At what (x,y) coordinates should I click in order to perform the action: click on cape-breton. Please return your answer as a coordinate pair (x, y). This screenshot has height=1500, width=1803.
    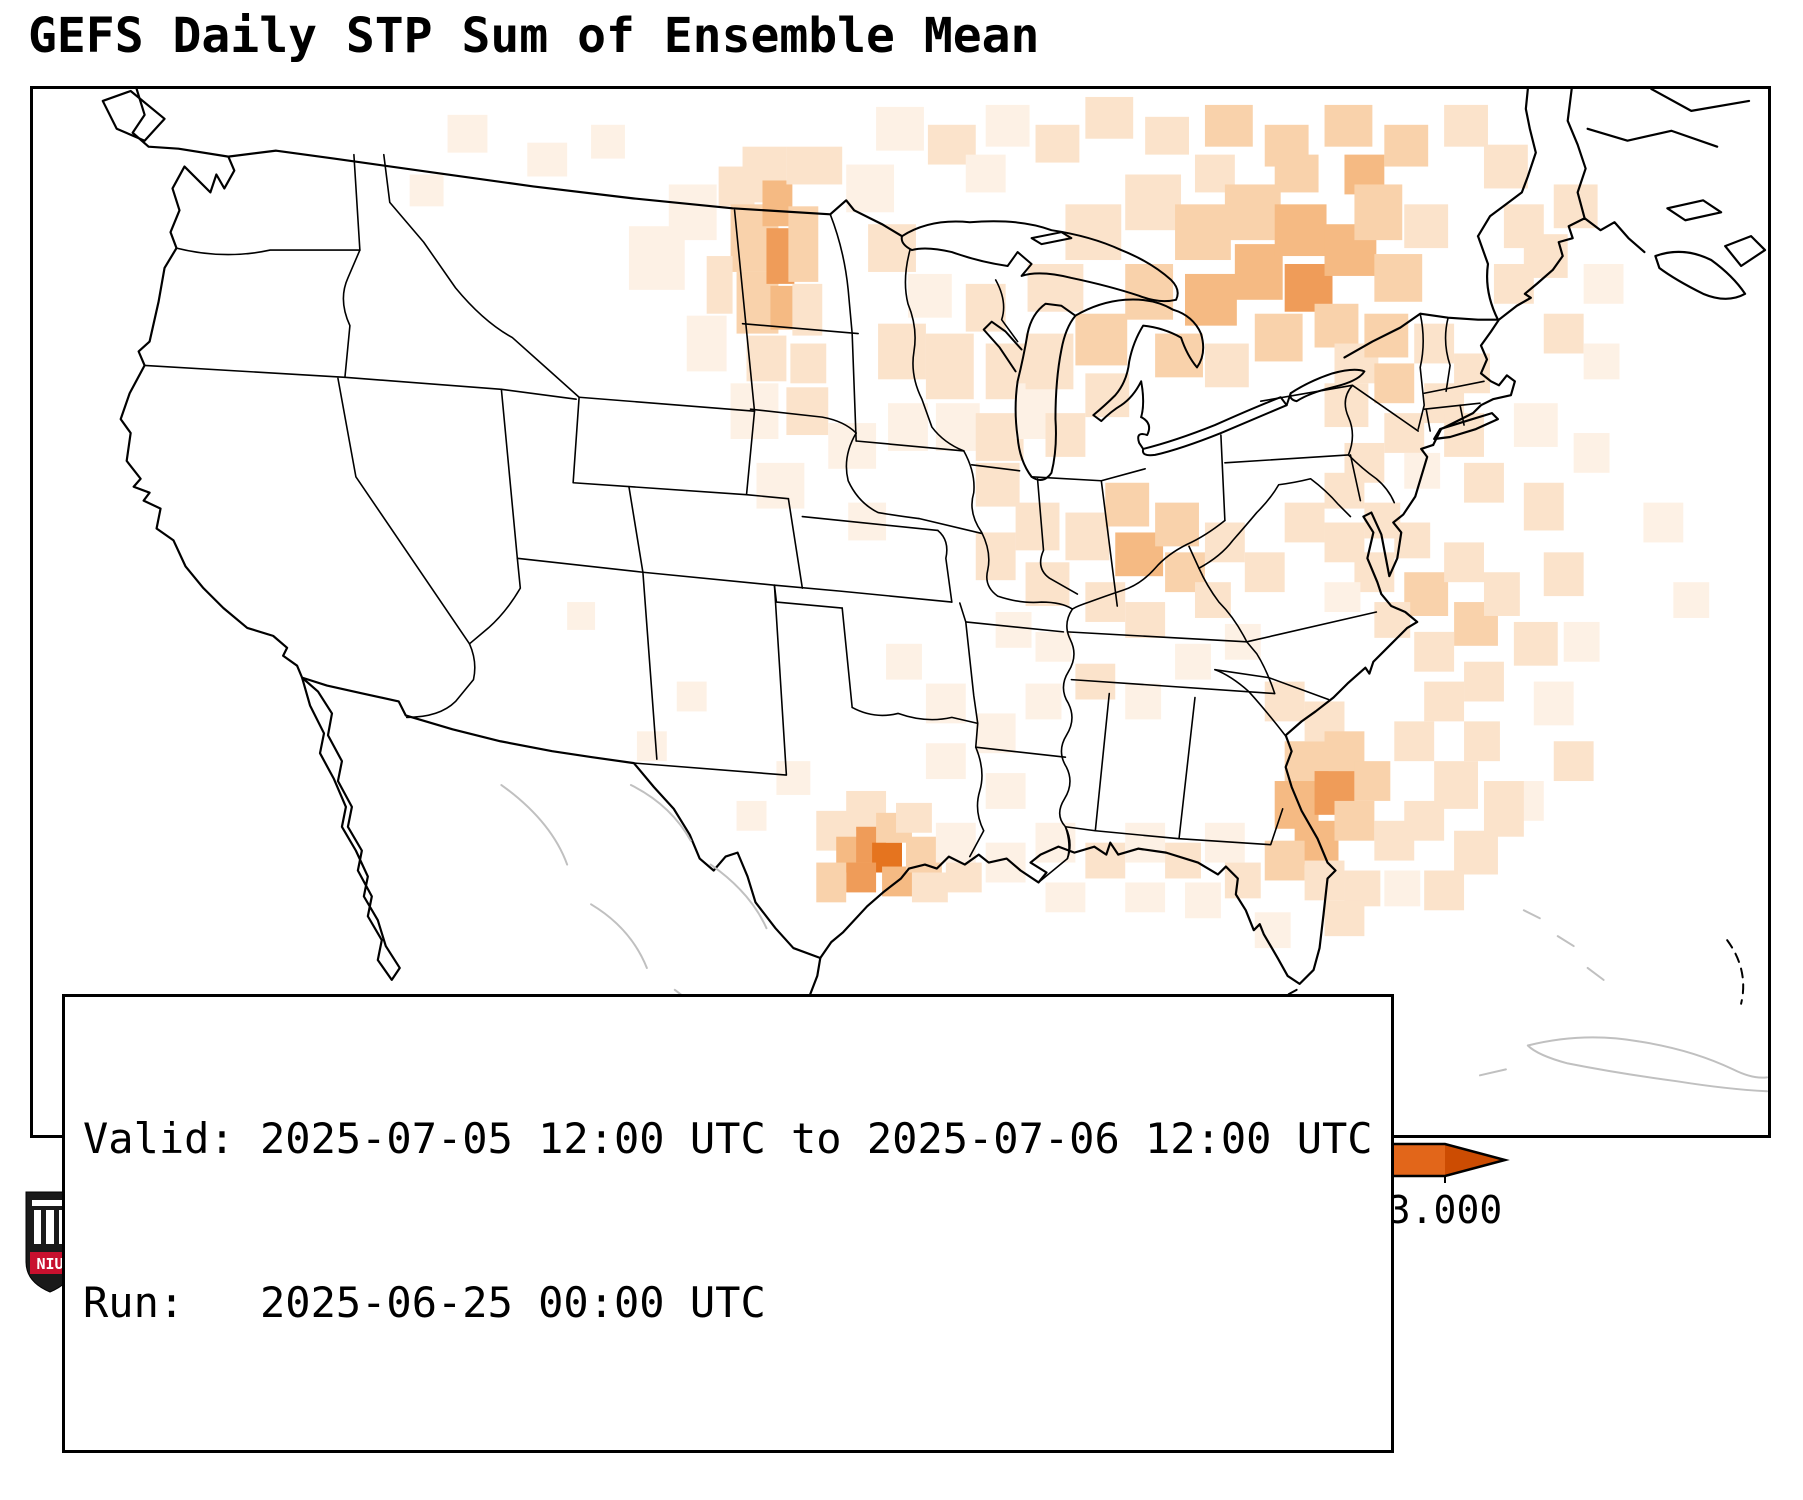
    Looking at the image, I should click on (1745, 251).